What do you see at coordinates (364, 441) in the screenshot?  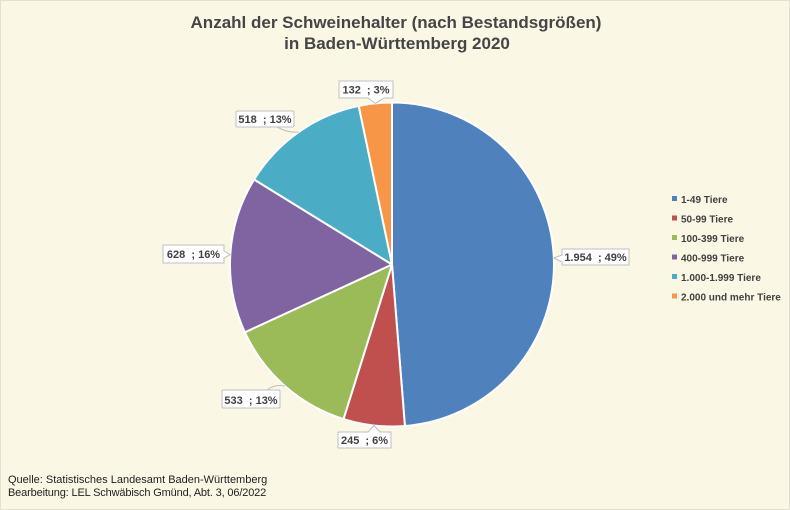 I see `svg-text: 245 ; 6%` at bounding box center [364, 441].